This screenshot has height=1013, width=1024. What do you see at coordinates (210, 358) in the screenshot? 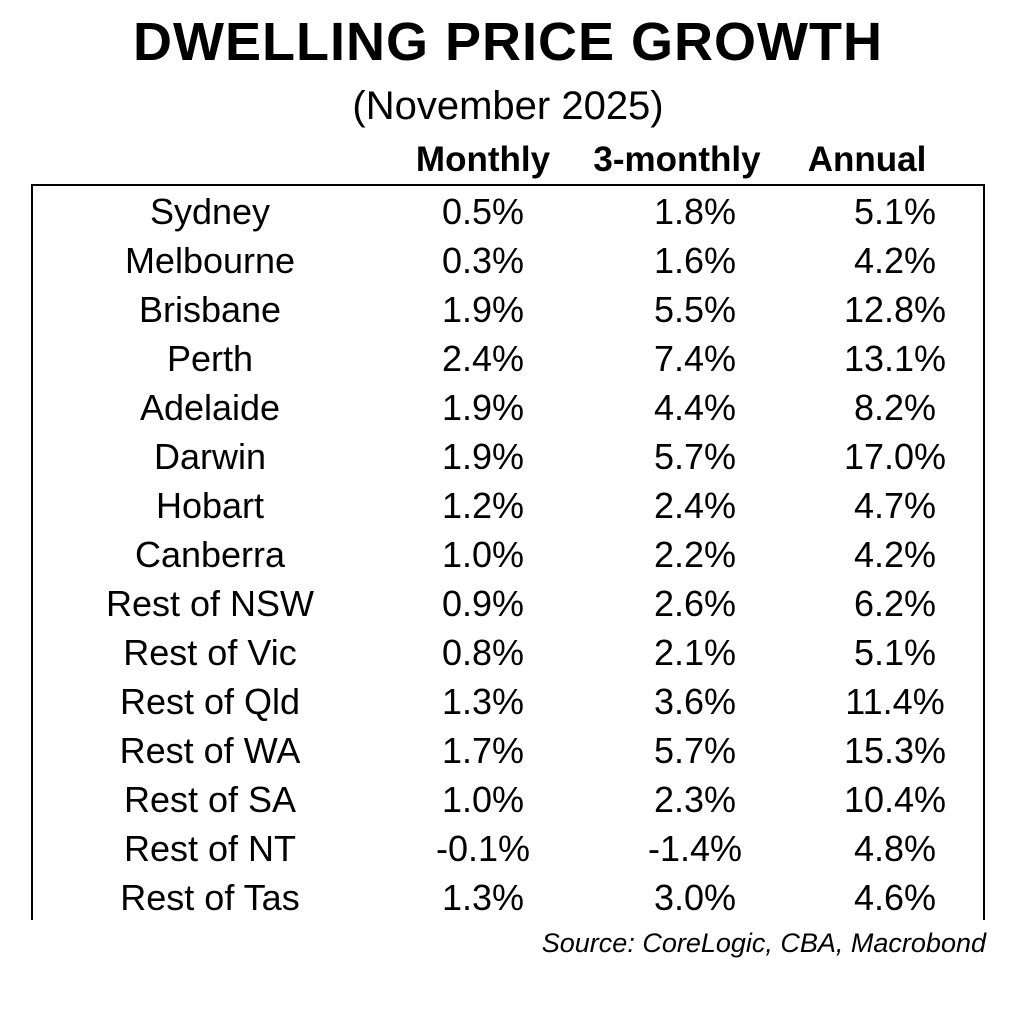
I see `region-label: Perth` at bounding box center [210, 358].